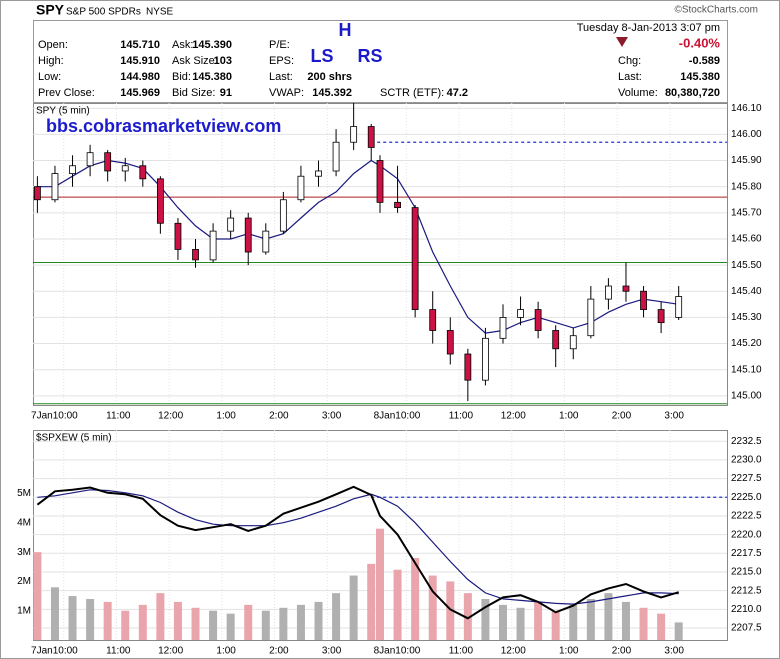  What do you see at coordinates (140, 93) in the screenshot?
I see `field-value: 145.969` at bounding box center [140, 93].